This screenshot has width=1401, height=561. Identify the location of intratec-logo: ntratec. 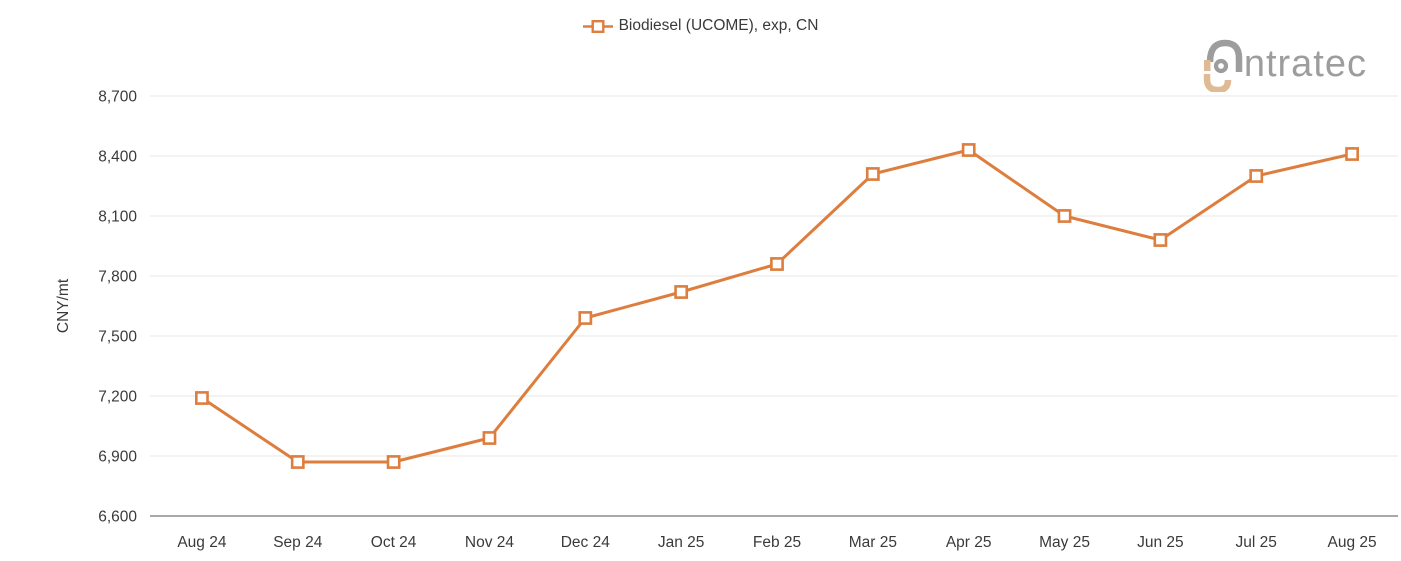
(1282, 64).